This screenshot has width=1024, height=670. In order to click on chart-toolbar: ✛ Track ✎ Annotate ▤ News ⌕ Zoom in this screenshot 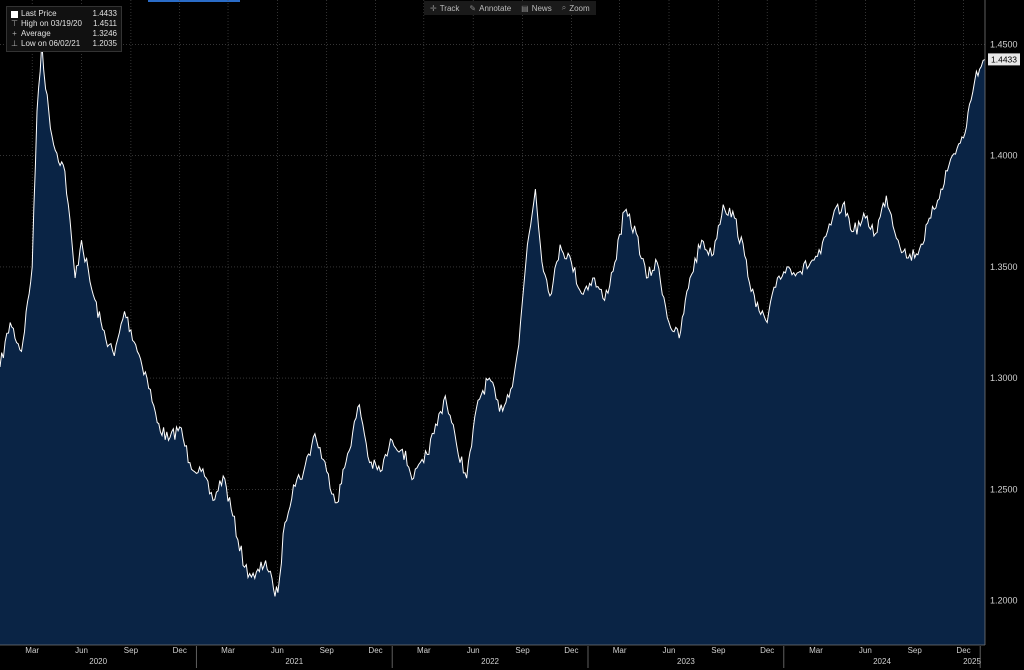, I will do `click(510, 8)`.